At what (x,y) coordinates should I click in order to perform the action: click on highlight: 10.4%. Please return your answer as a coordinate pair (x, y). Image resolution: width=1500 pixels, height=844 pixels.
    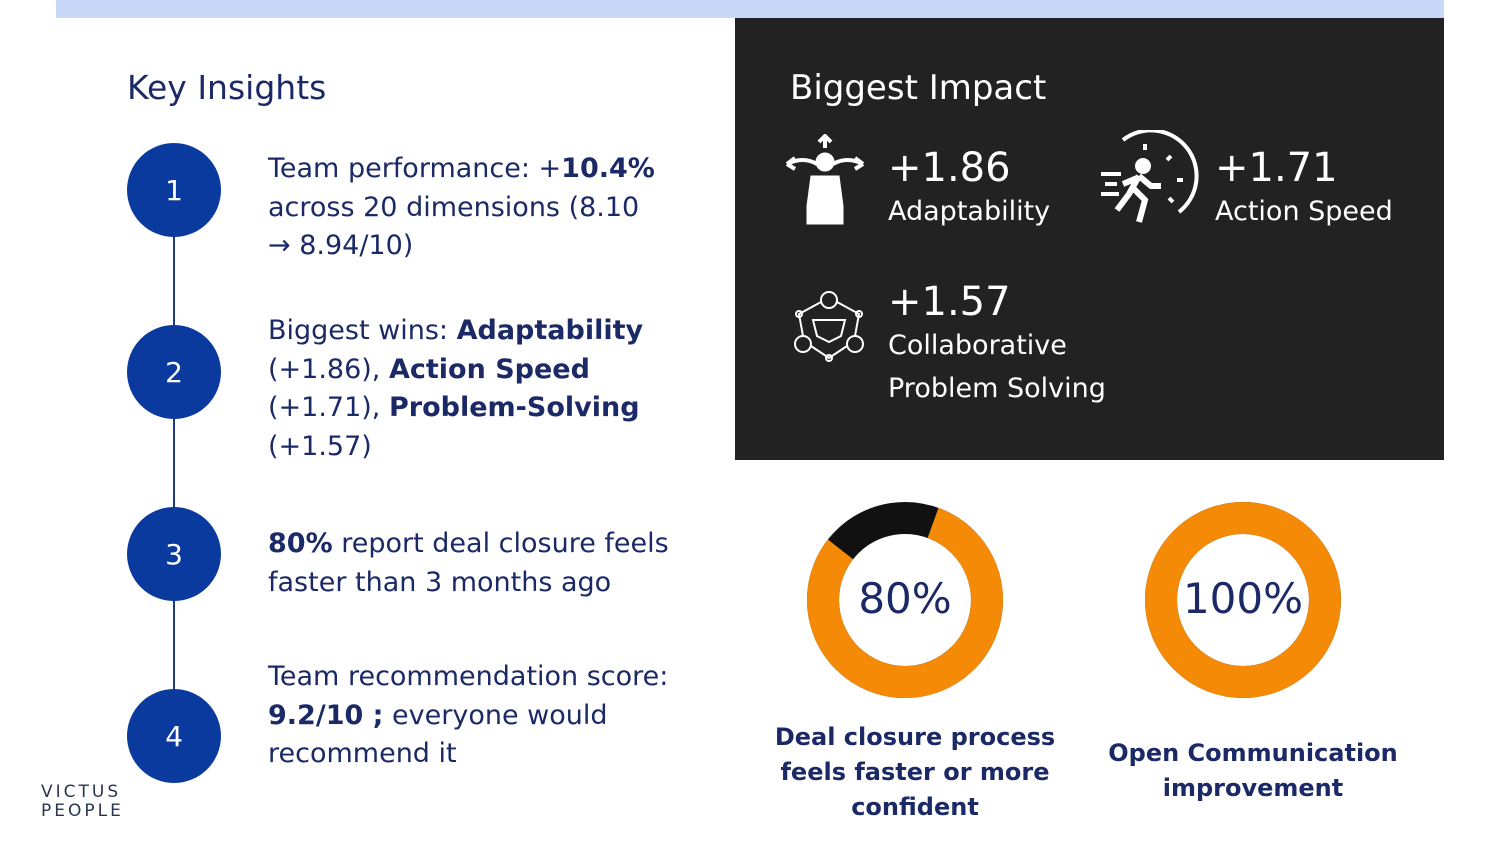
    Looking at the image, I should click on (608, 168).